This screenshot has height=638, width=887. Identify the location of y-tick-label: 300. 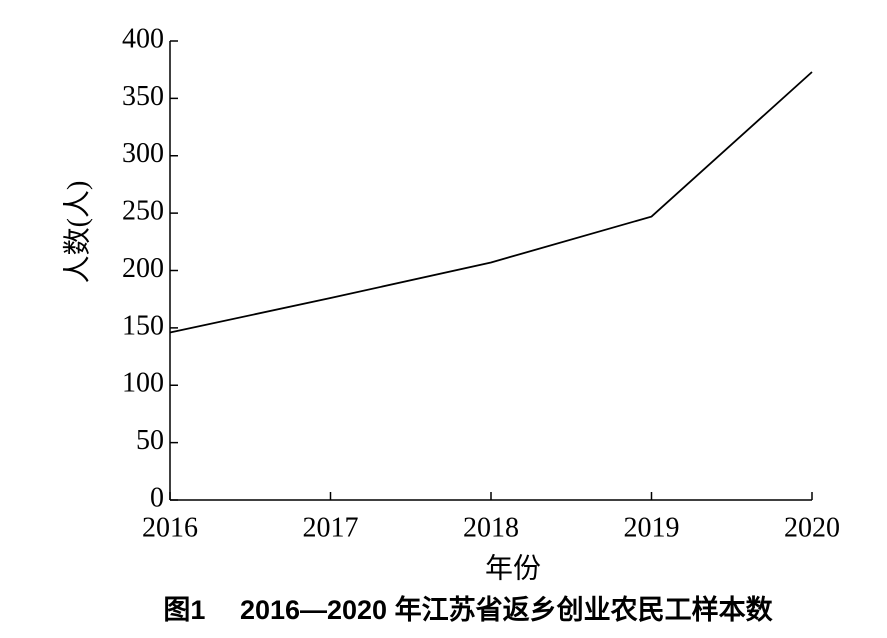
(143, 153).